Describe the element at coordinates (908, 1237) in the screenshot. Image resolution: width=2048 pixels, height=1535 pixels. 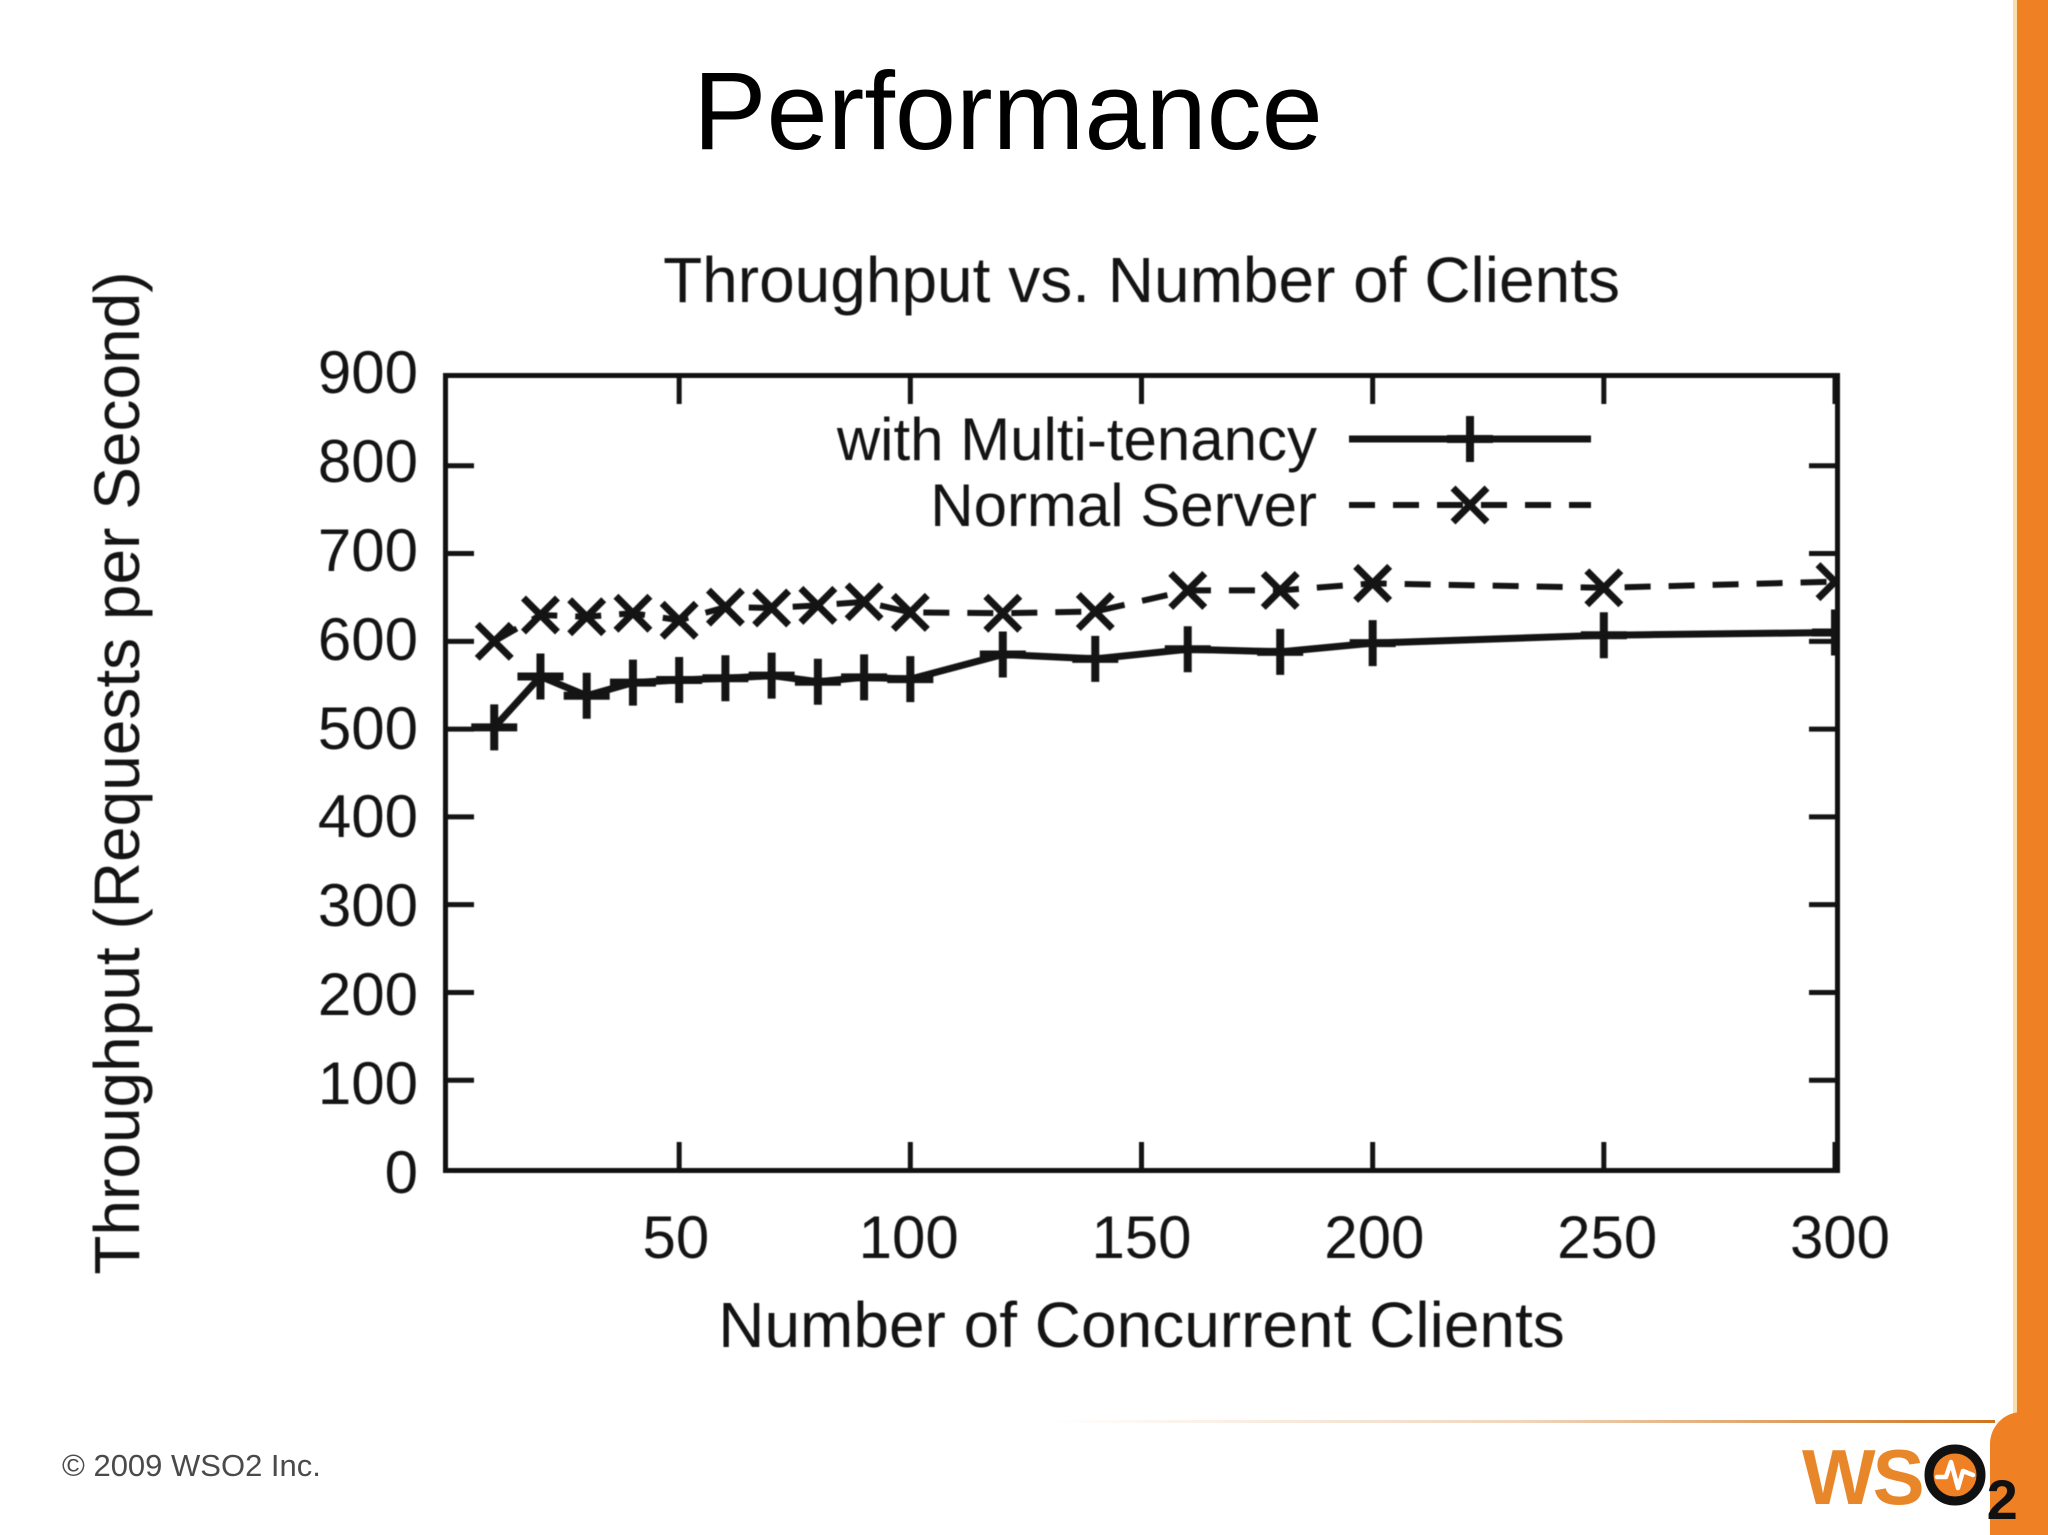
I see `x-tick-label: 100` at that location.